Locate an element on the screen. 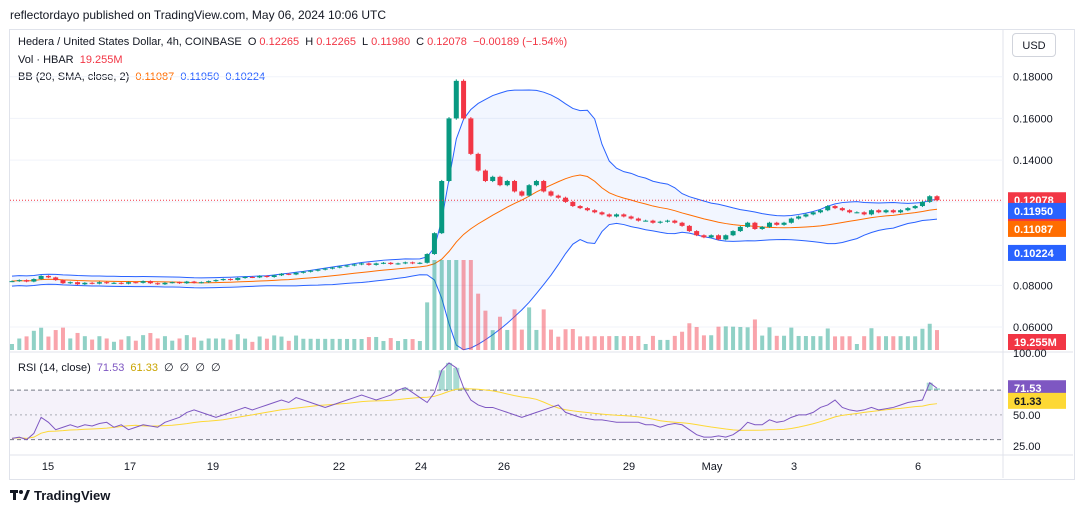 This screenshot has width=1080, height=515. price-tick-label: 0.14000 is located at coordinates (1033, 161).